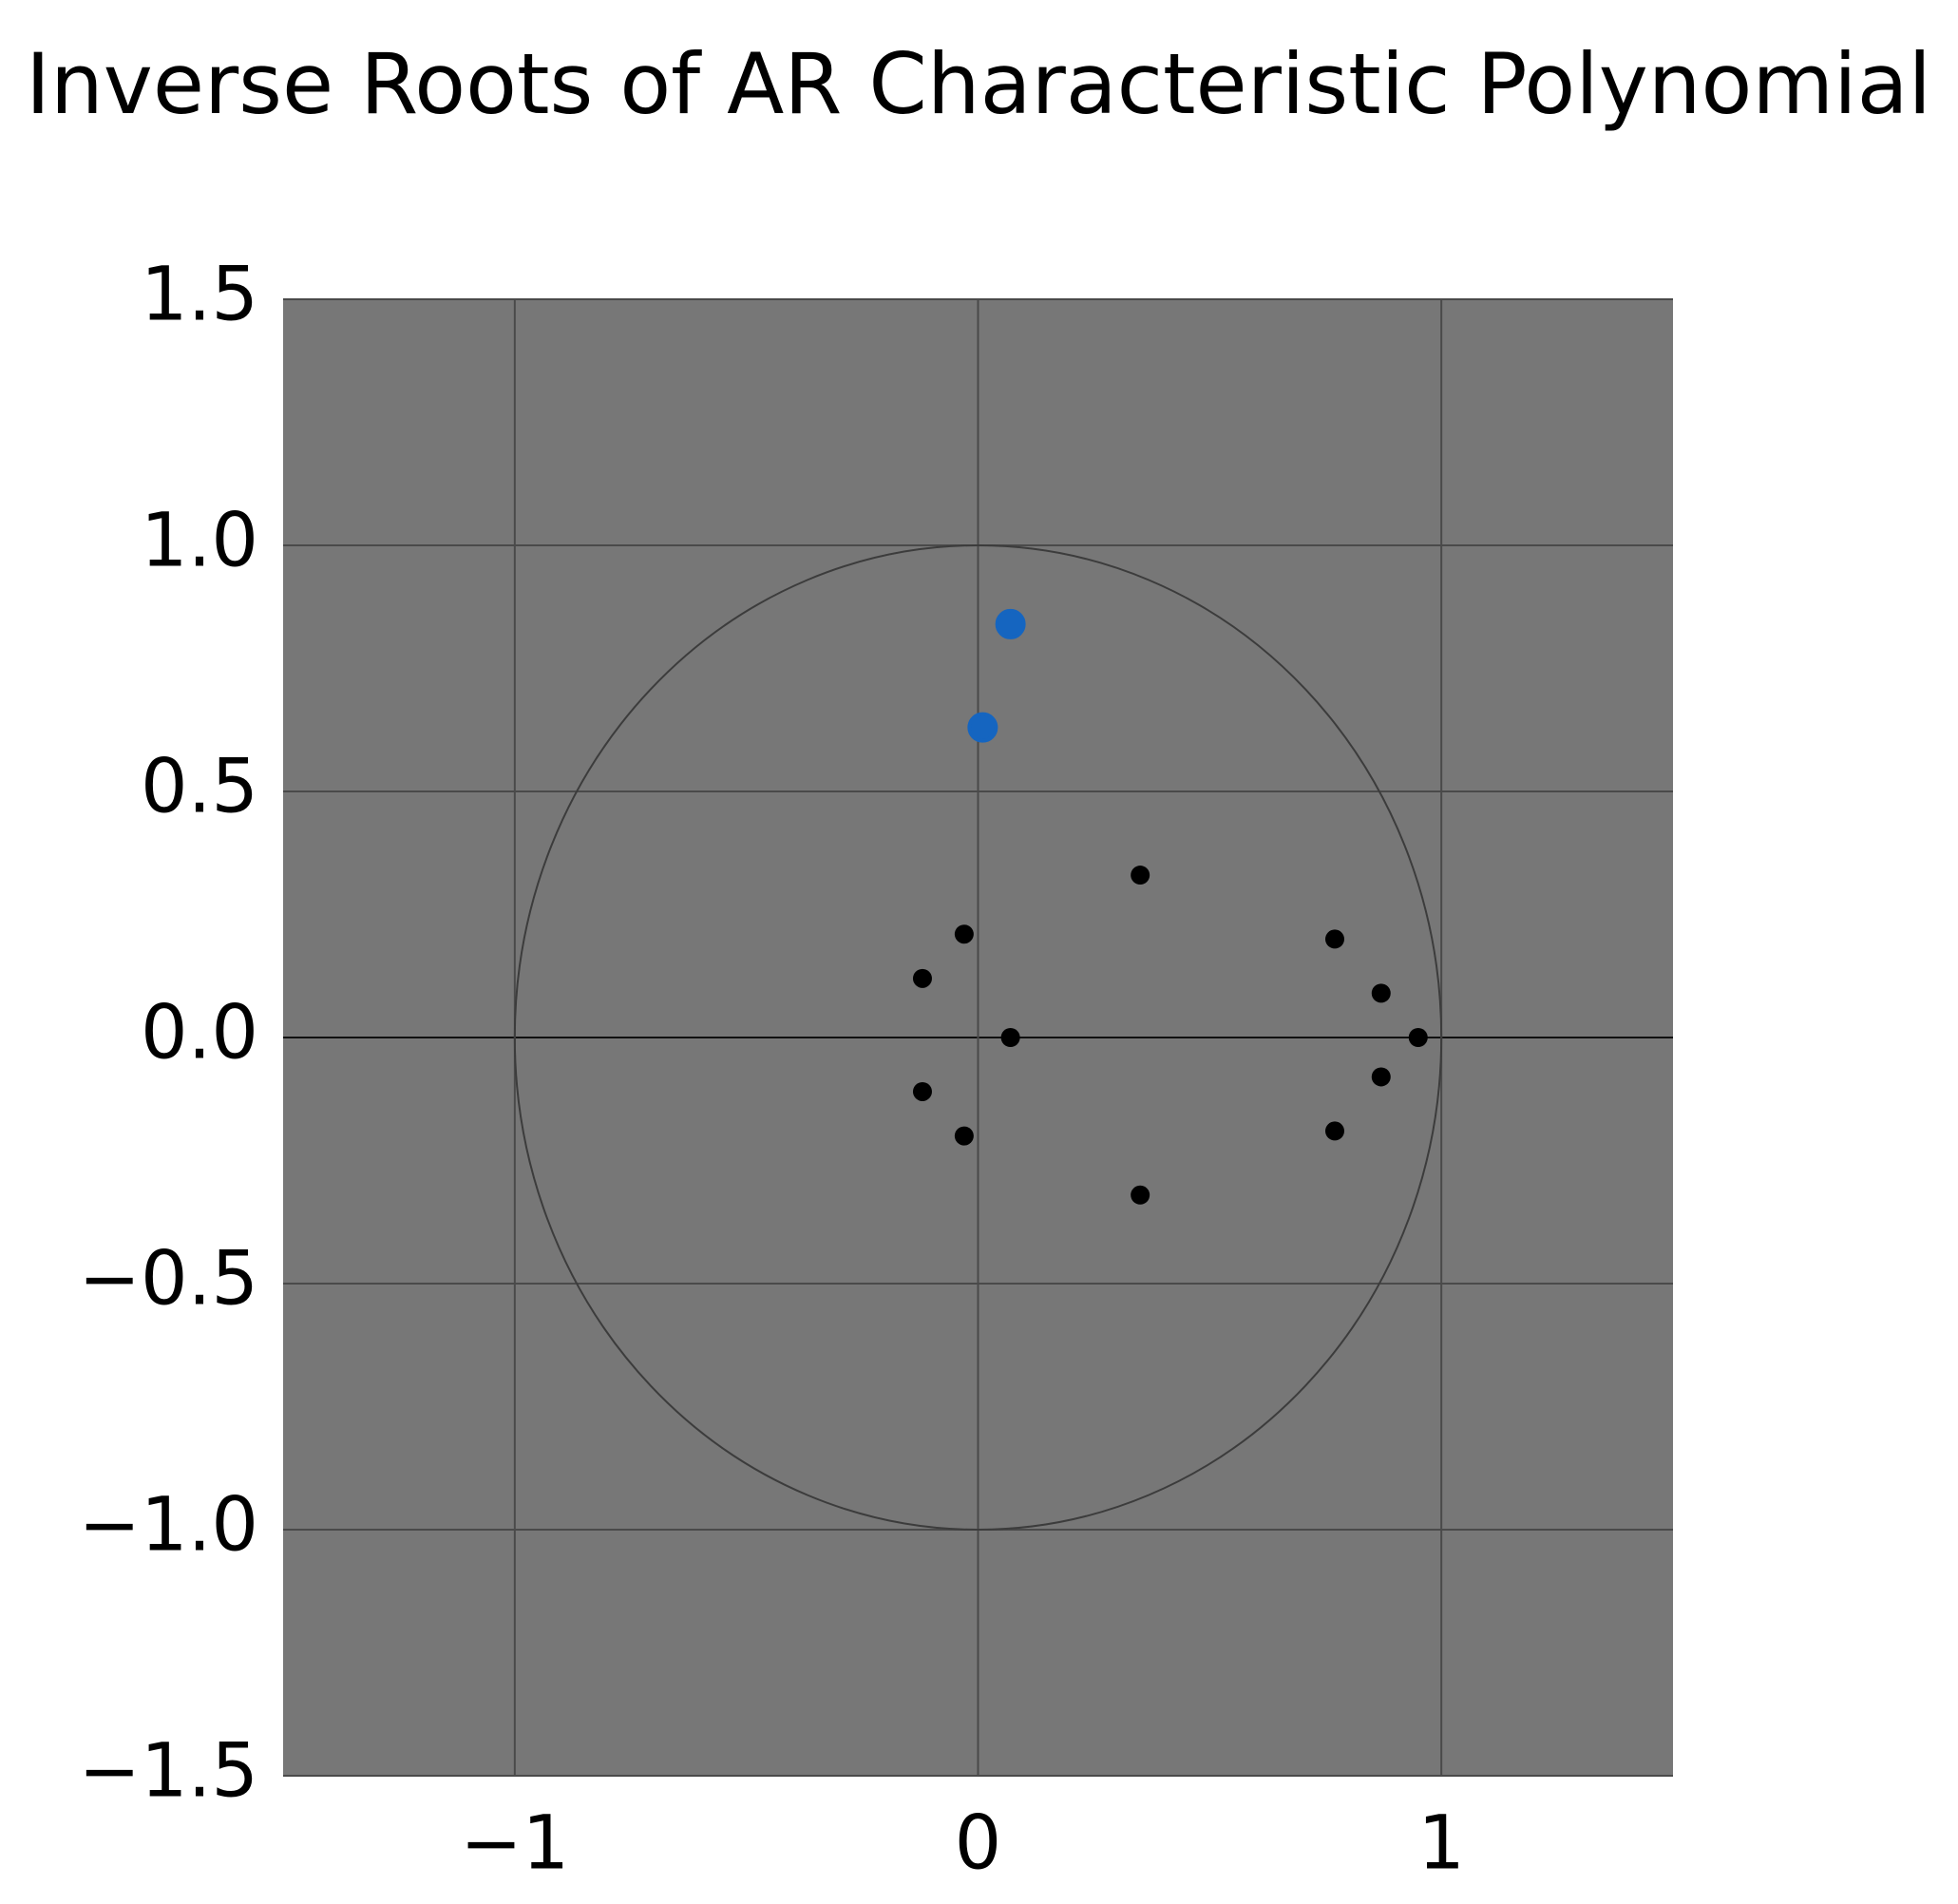 The height and width of the screenshot is (1904, 1958). I want to click on y-tick-label: 1.0, so click(199, 540).